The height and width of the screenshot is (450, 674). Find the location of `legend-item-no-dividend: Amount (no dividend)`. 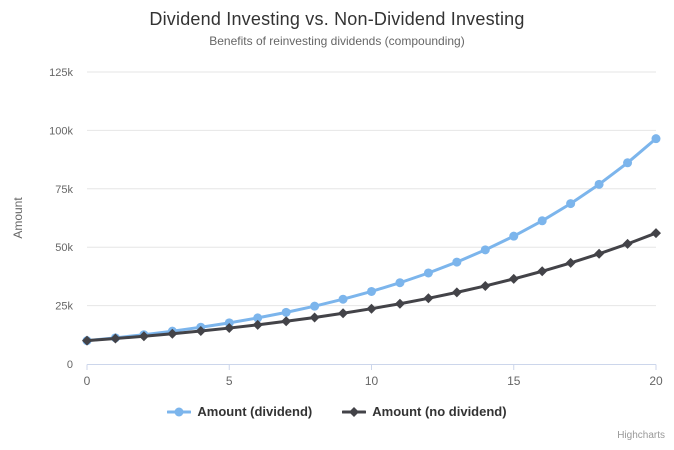

legend-item-no-dividend: Amount (no dividend) is located at coordinates (424, 411).